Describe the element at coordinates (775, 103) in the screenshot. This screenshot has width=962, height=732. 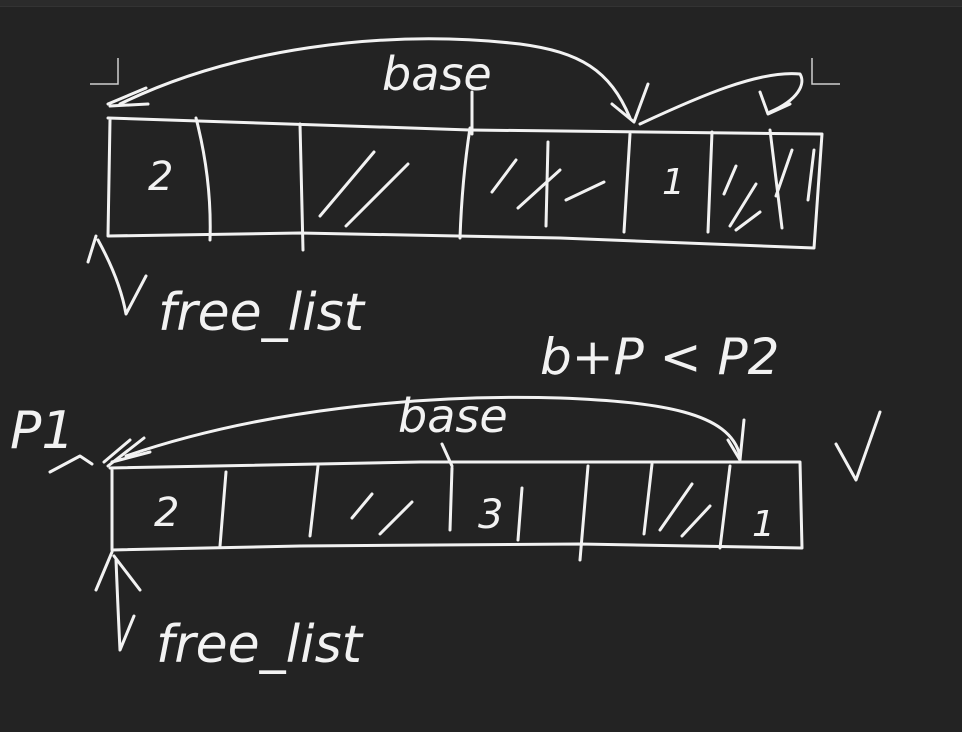
I see `top-next-arrowhead` at that location.